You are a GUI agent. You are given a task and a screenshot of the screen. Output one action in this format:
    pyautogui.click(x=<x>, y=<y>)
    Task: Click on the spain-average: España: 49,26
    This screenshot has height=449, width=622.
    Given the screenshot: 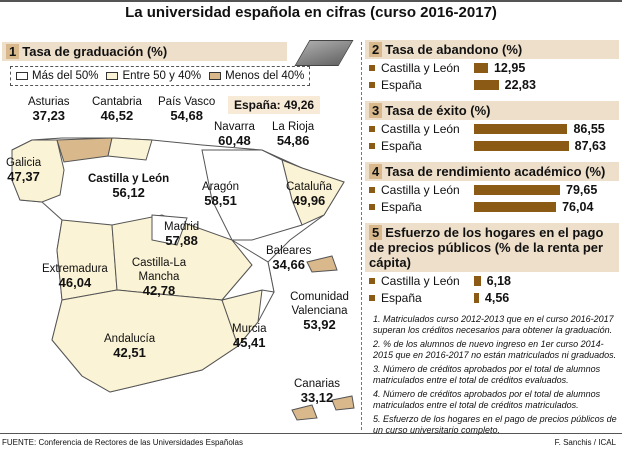 What is the action you would take?
    pyautogui.click(x=274, y=105)
    